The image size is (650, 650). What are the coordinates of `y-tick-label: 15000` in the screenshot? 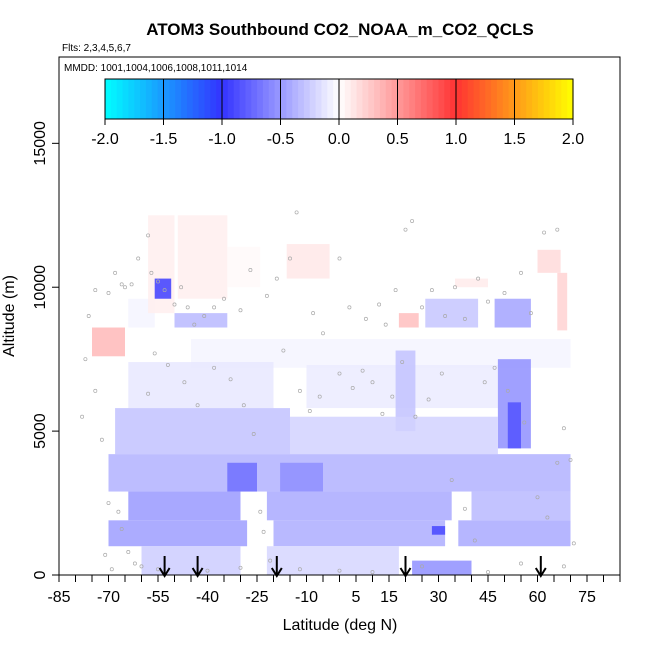 It's located at (40, 143).